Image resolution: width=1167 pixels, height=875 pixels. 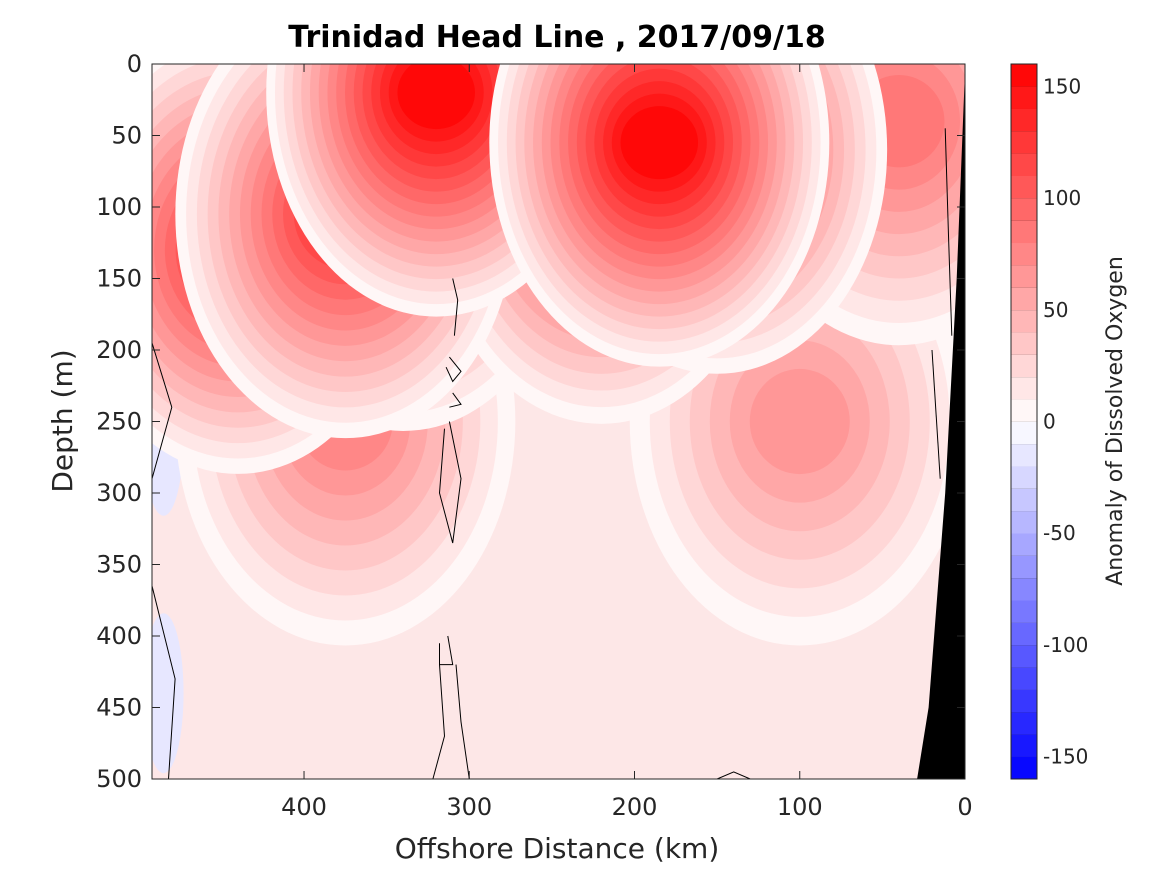 I want to click on x-tick-label: 100, so click(x=800, y=807).